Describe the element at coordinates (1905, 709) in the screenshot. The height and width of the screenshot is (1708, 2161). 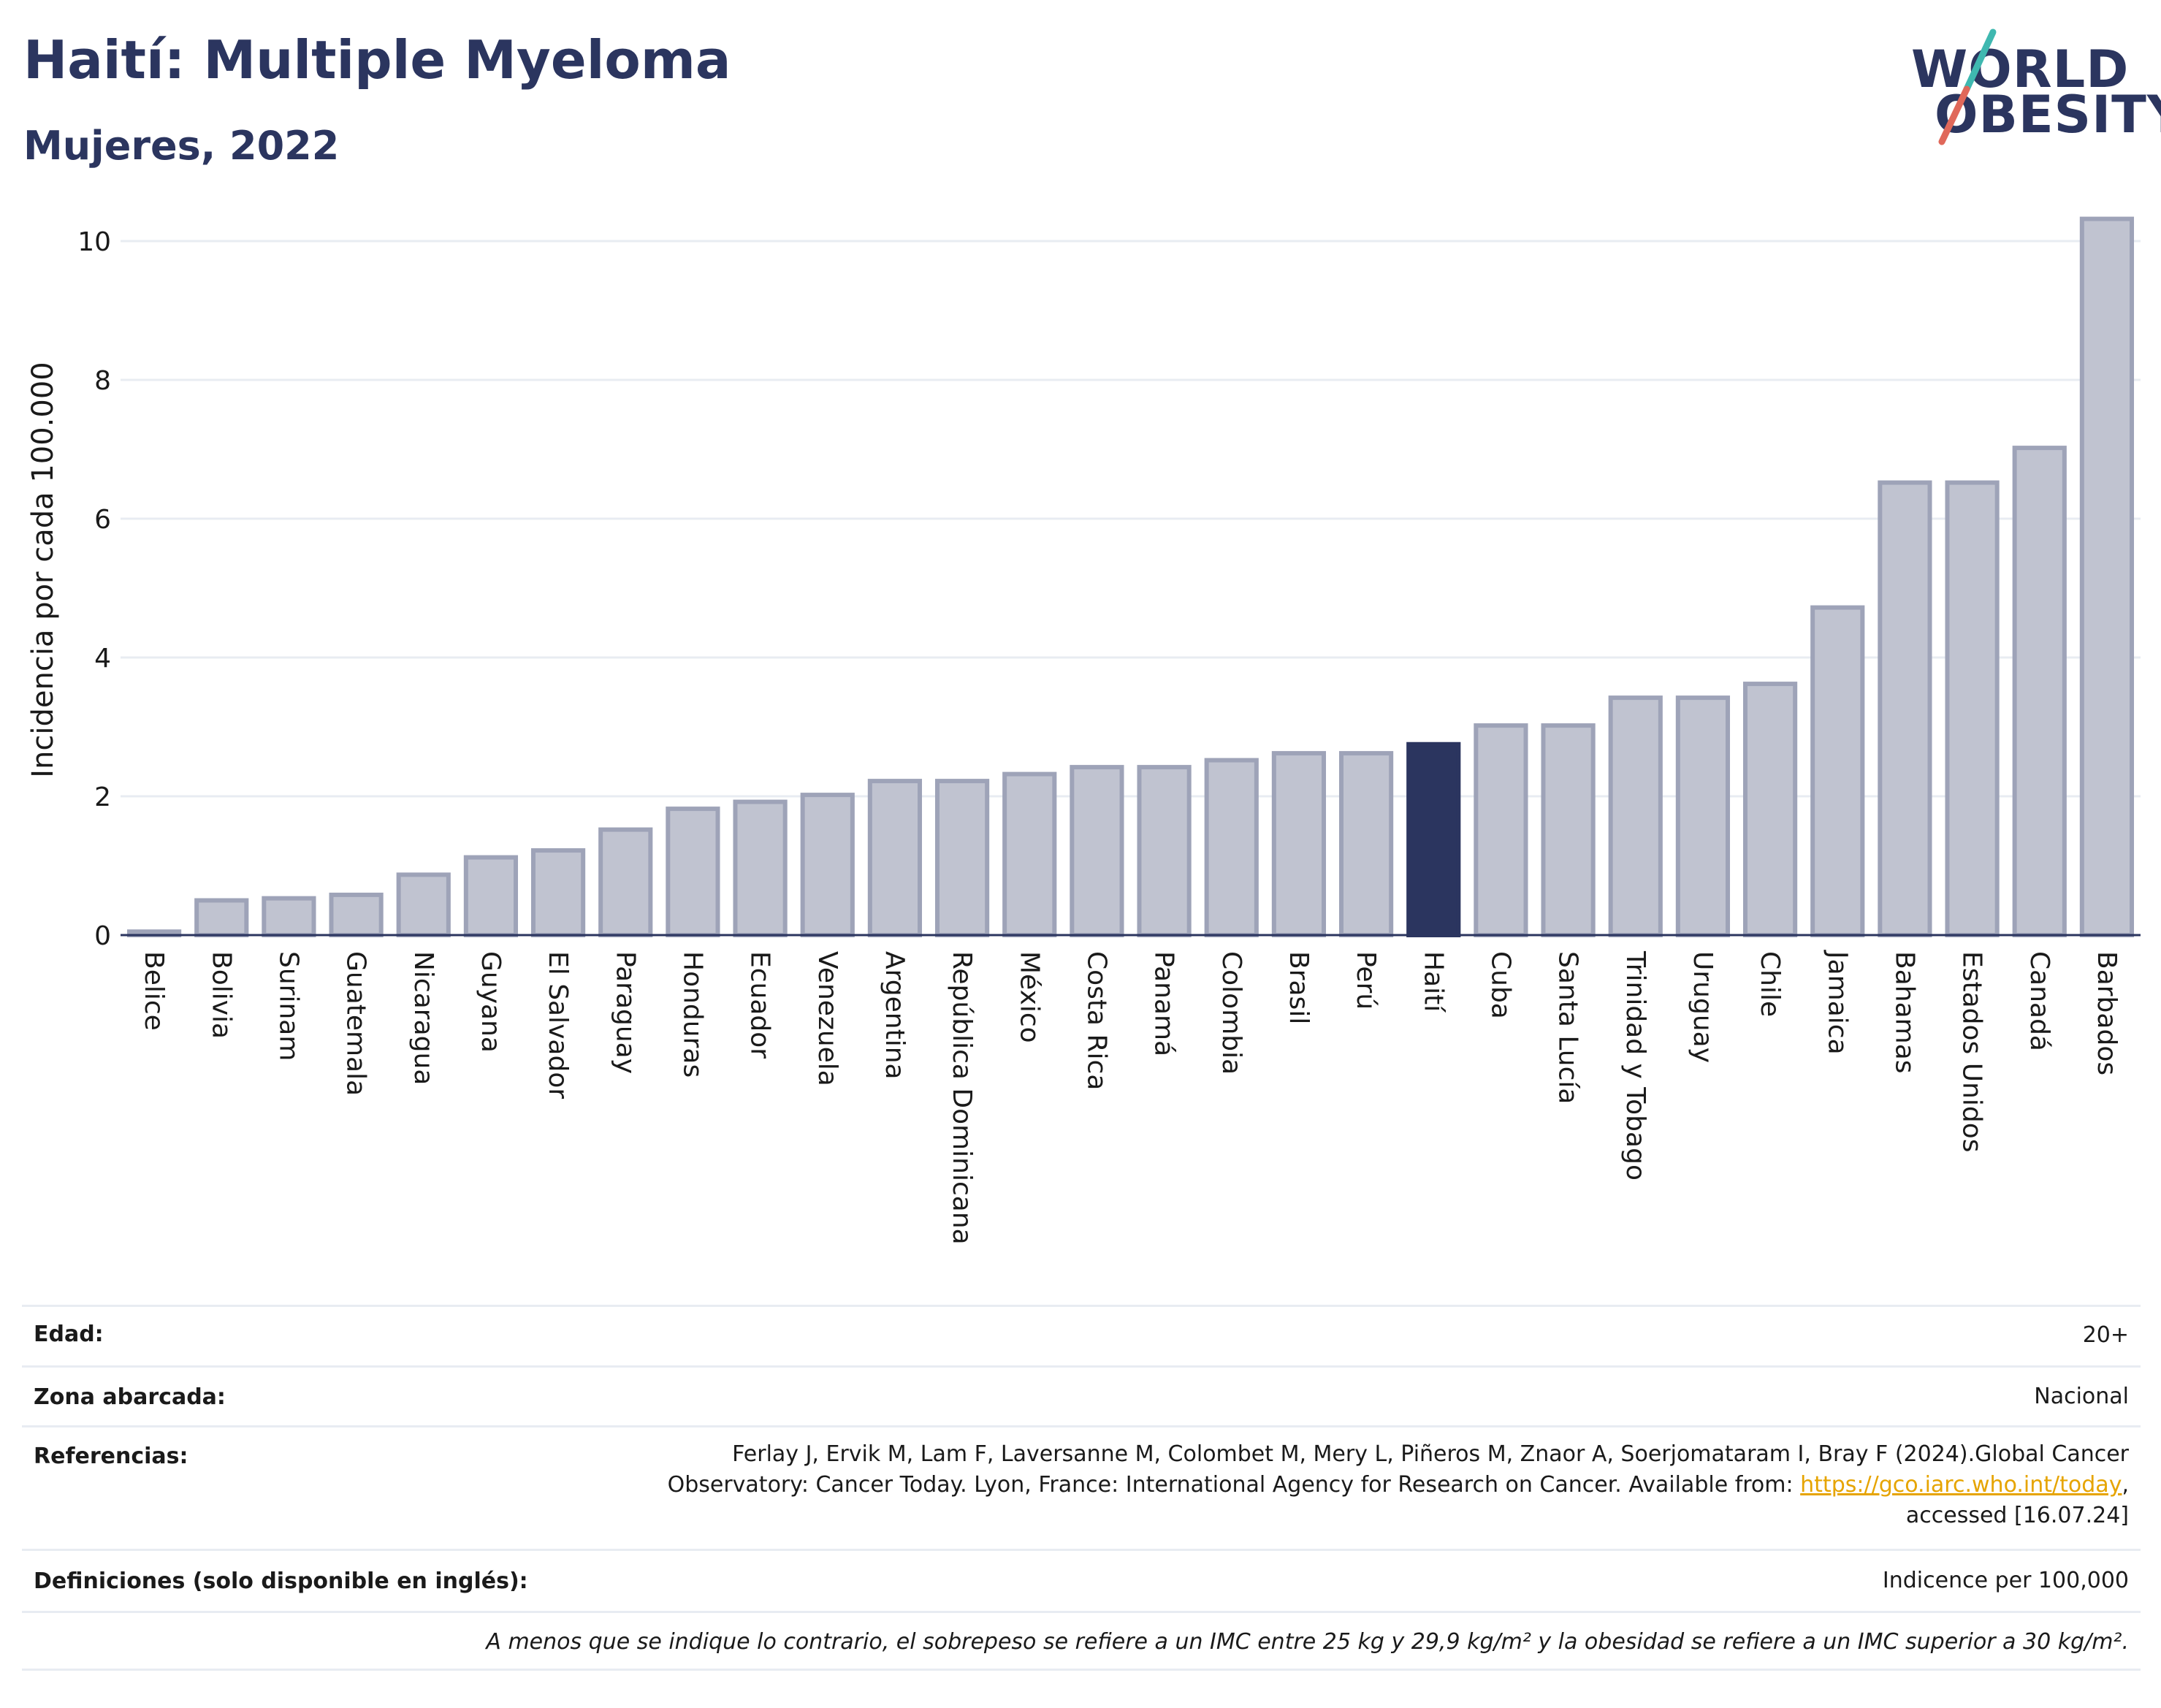
I see `bar-bahamas` at that location.